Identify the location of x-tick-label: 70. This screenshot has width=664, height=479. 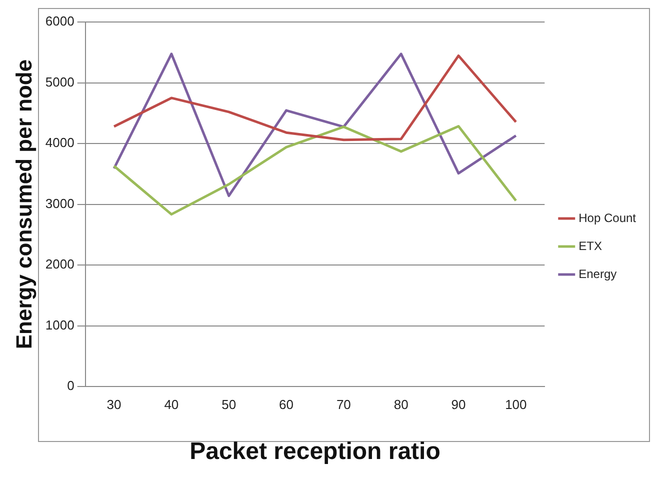
(343, 404).